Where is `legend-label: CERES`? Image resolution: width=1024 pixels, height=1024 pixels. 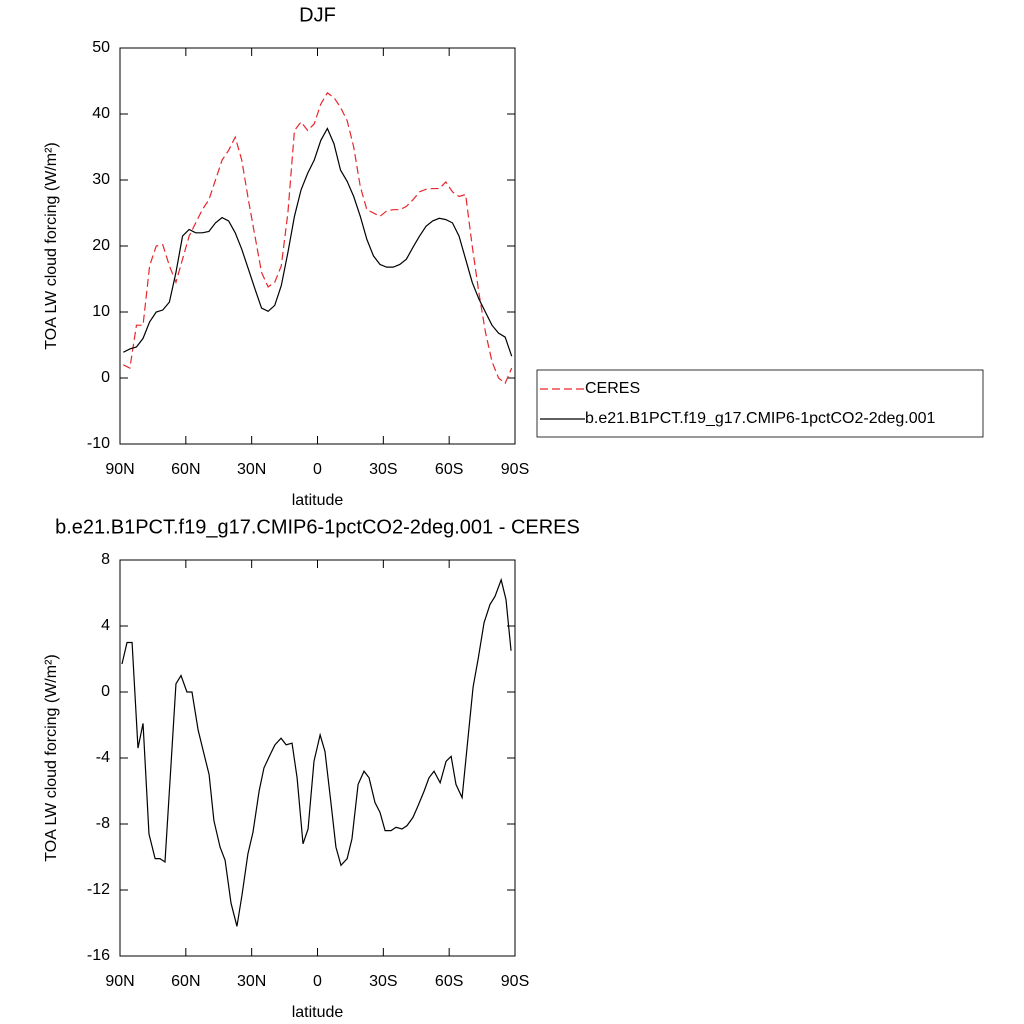 legend-label: CERES is located at coordinates (612, 388).